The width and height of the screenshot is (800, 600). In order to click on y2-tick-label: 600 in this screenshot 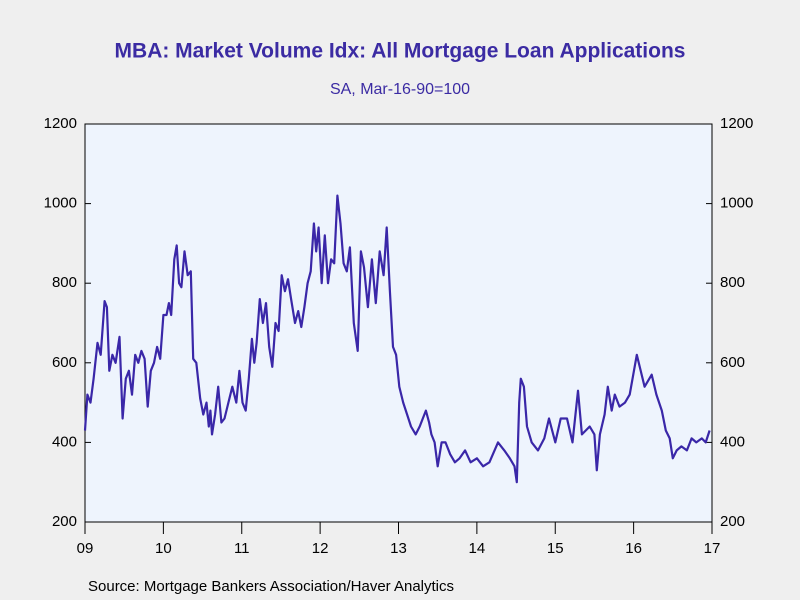, I will do `click(732, 362)`.